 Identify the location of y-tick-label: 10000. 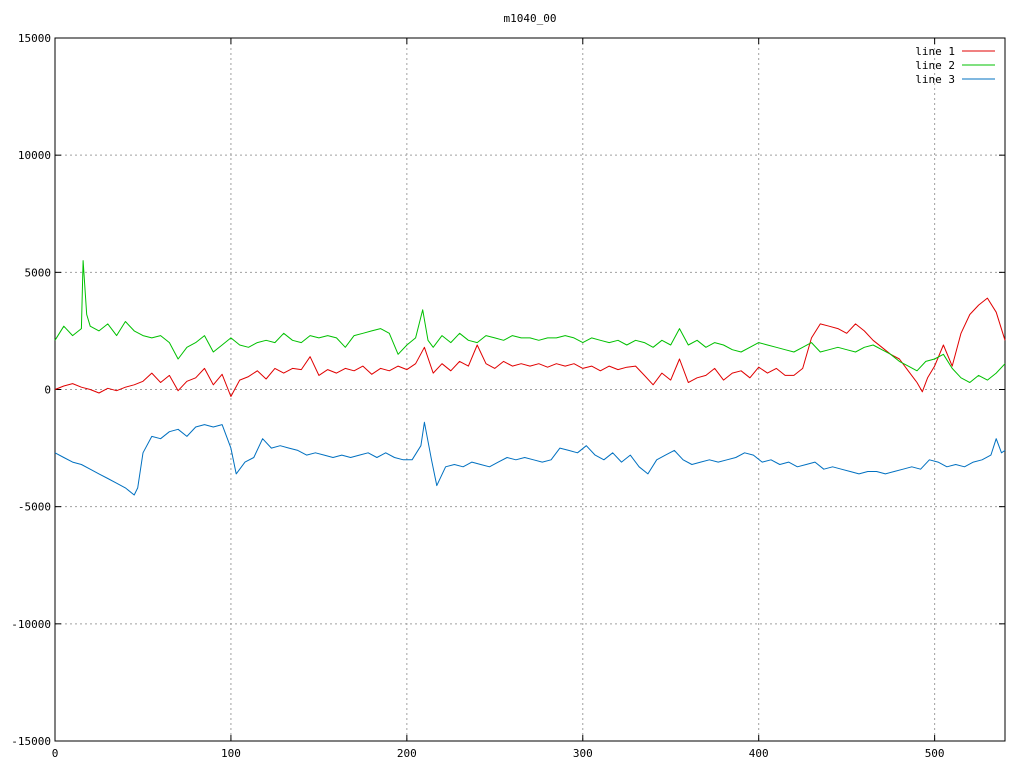
(34, 155).